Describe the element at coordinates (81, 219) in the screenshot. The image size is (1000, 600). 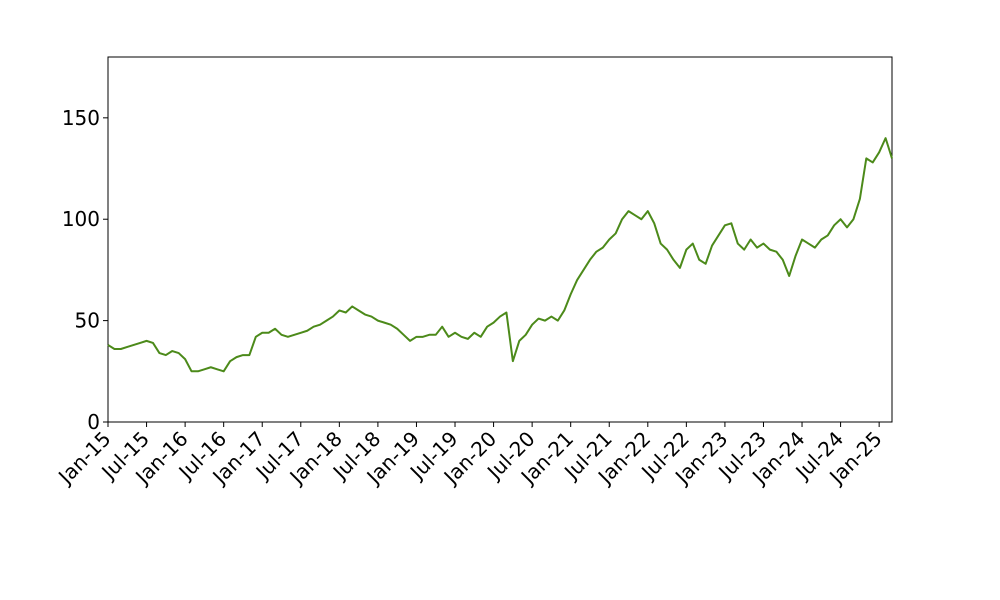
I see `y-tick-label: 100` at that location.